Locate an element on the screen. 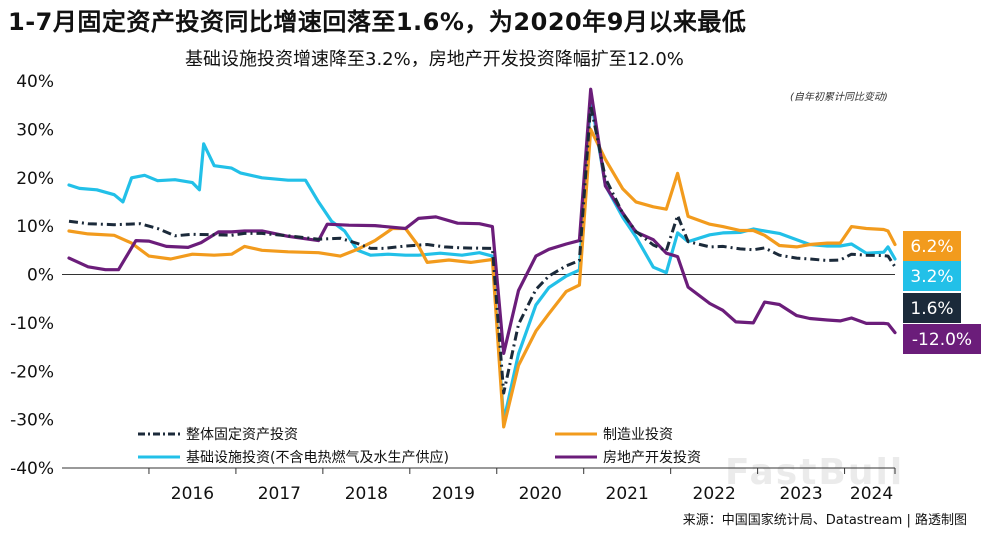  end-label-text: 6.2% is located at coordinates (931, 247).